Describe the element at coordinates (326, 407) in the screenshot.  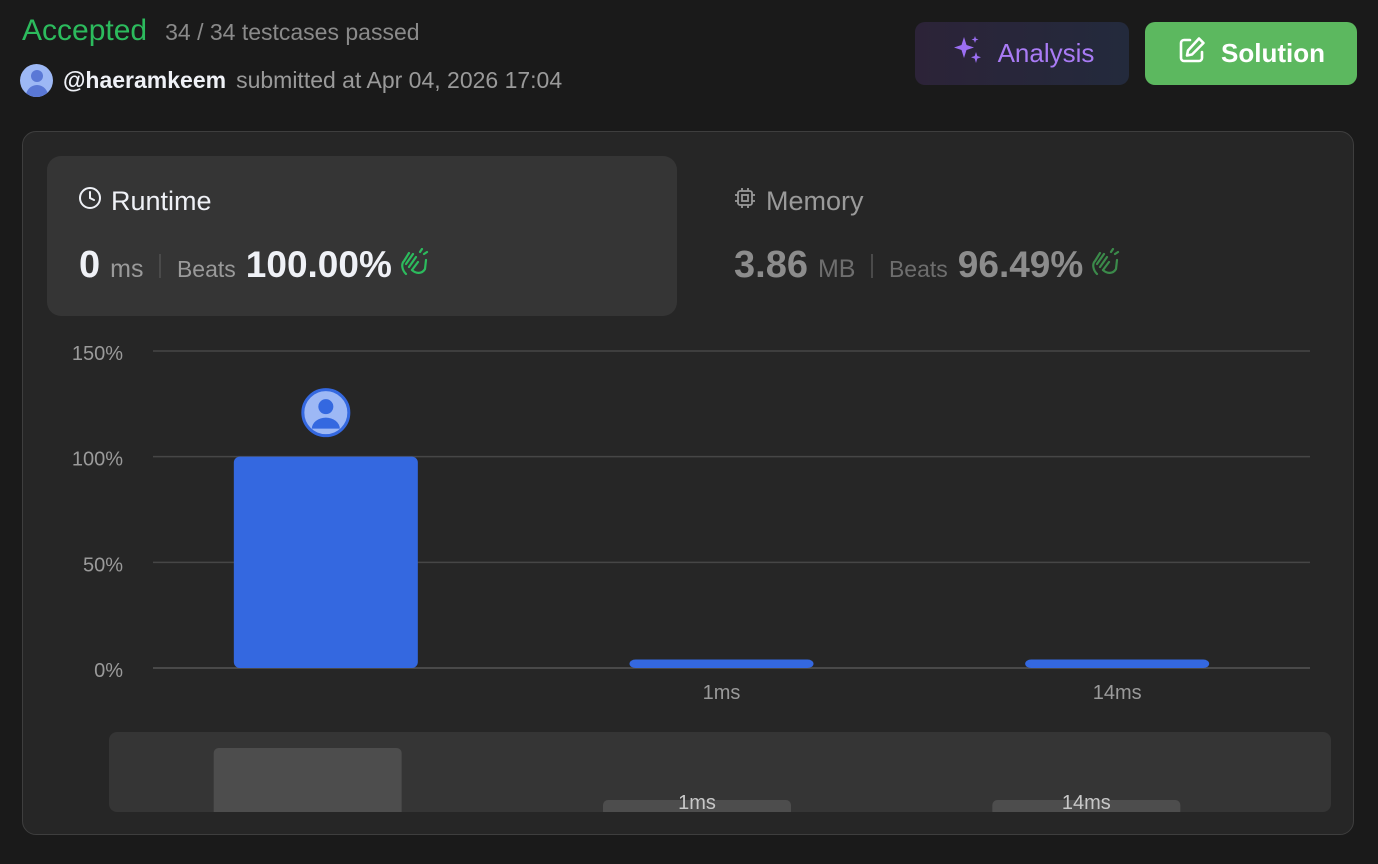
I see `avatar-head` at that location.